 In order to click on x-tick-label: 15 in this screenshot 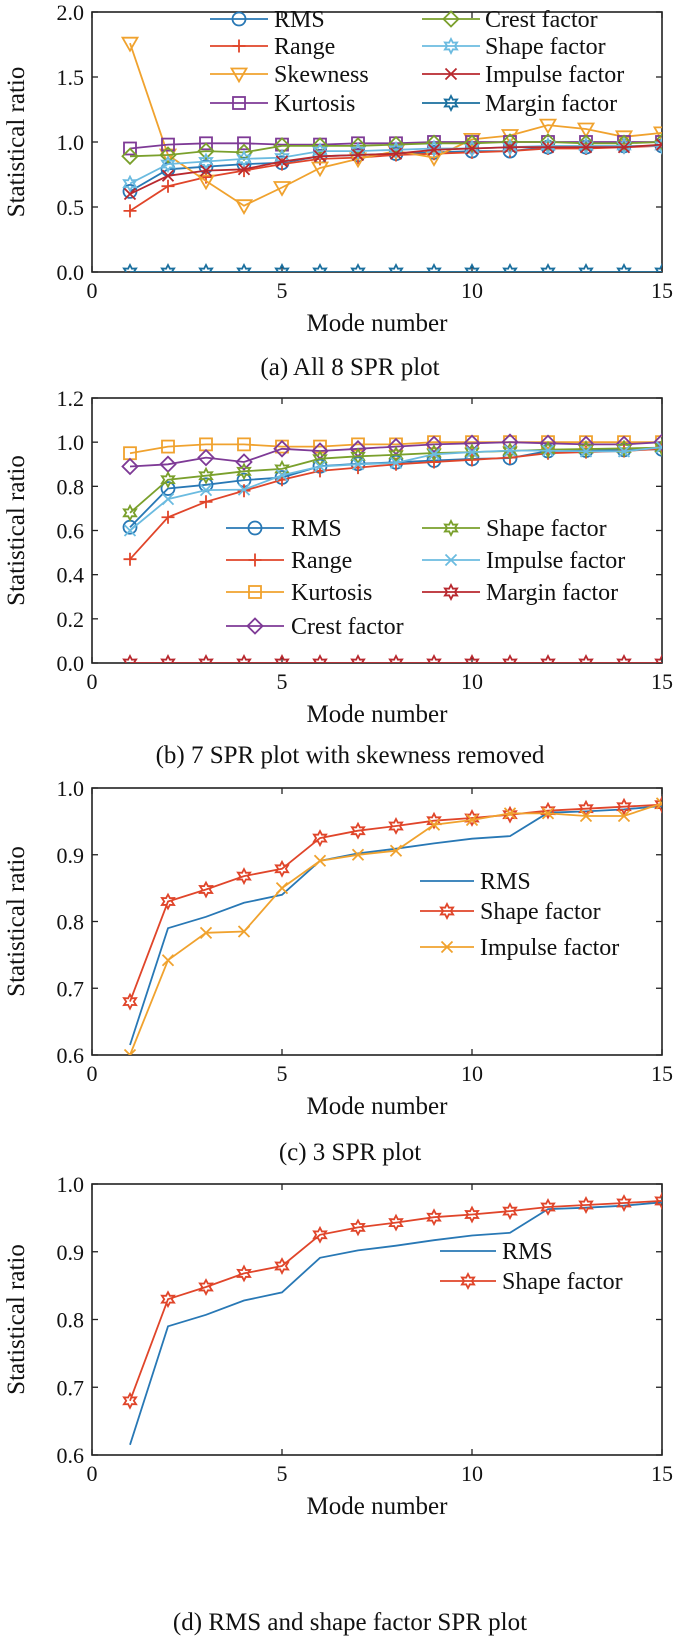, I will do `click(662, 1473)`.